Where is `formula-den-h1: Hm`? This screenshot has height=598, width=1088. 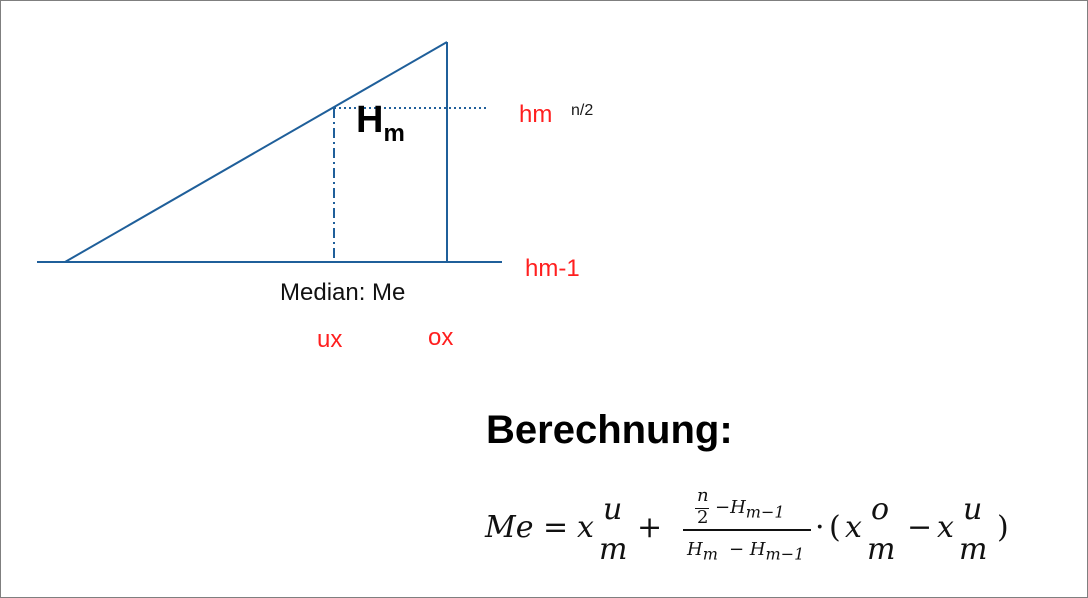
formula-den-h1: Hm is located at coordinates (702, 551).